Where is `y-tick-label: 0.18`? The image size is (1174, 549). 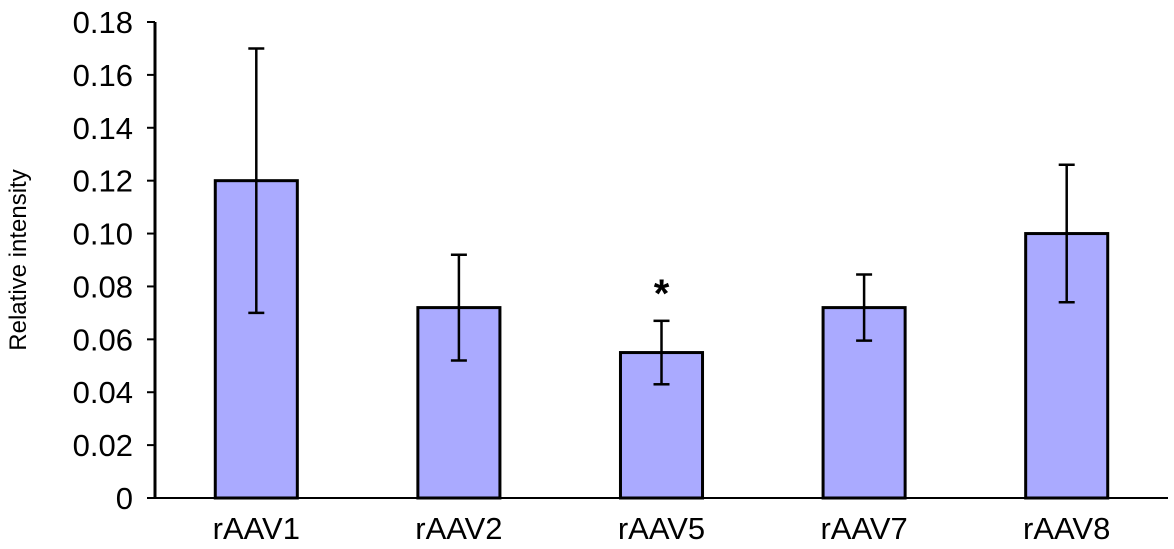
y-tick-label: 0.18 is located at coordinates (103, 22).